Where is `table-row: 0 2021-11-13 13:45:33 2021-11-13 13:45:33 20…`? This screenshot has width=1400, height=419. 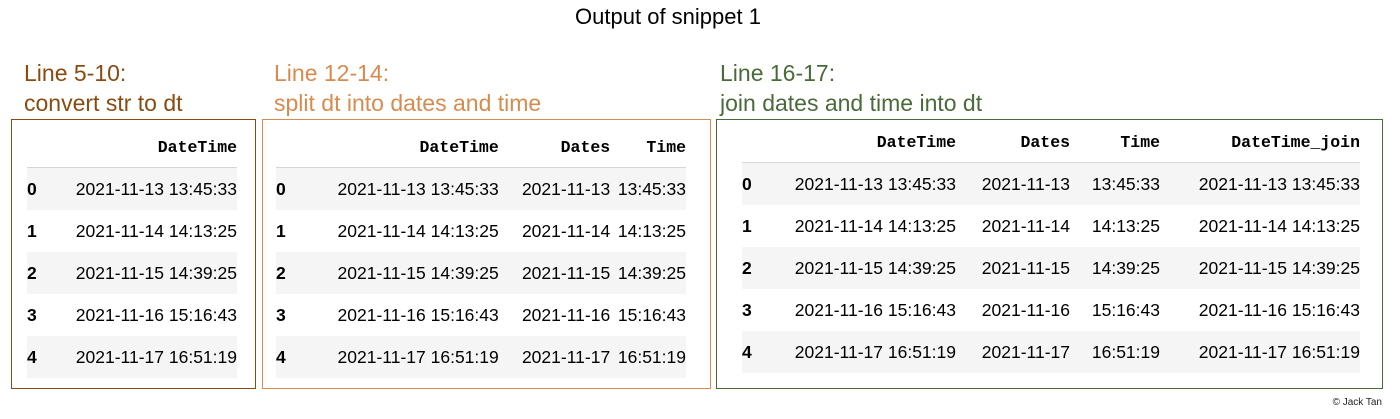
table-row: 0 2021-11-13 13:45:33 2021-11-13 13:45:33 20… is located at coordinates (1051, 183).